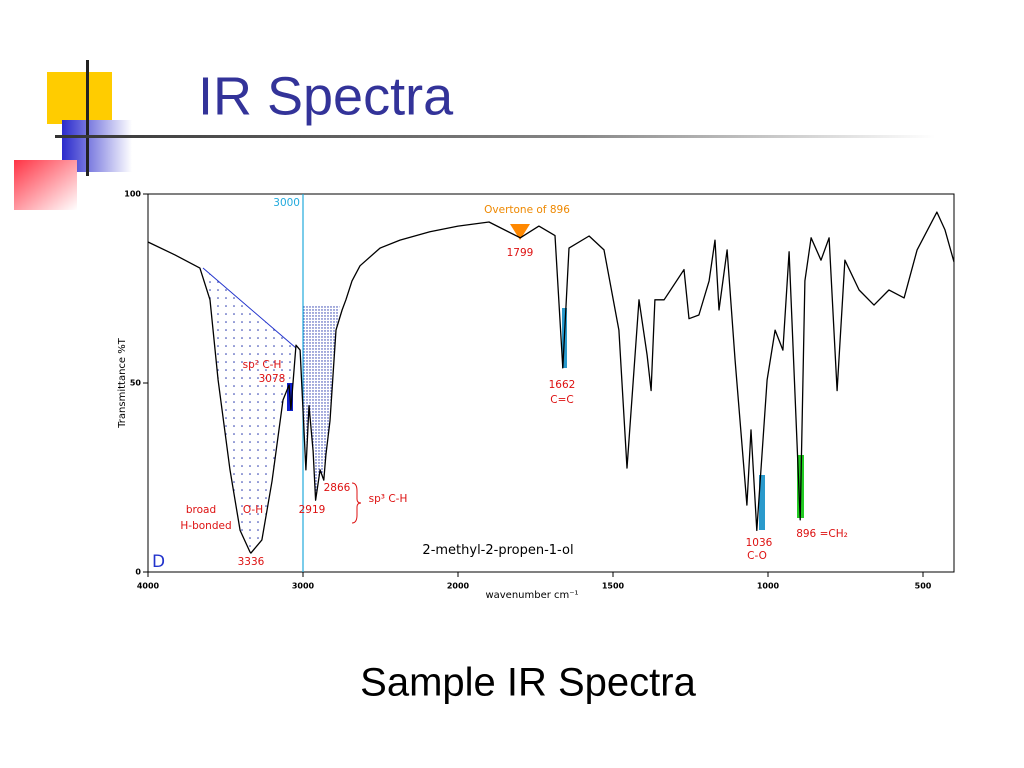  Describe the element at coordinates (923, 586) in the screenshot. I see `x-tick-label: 500` at that location.